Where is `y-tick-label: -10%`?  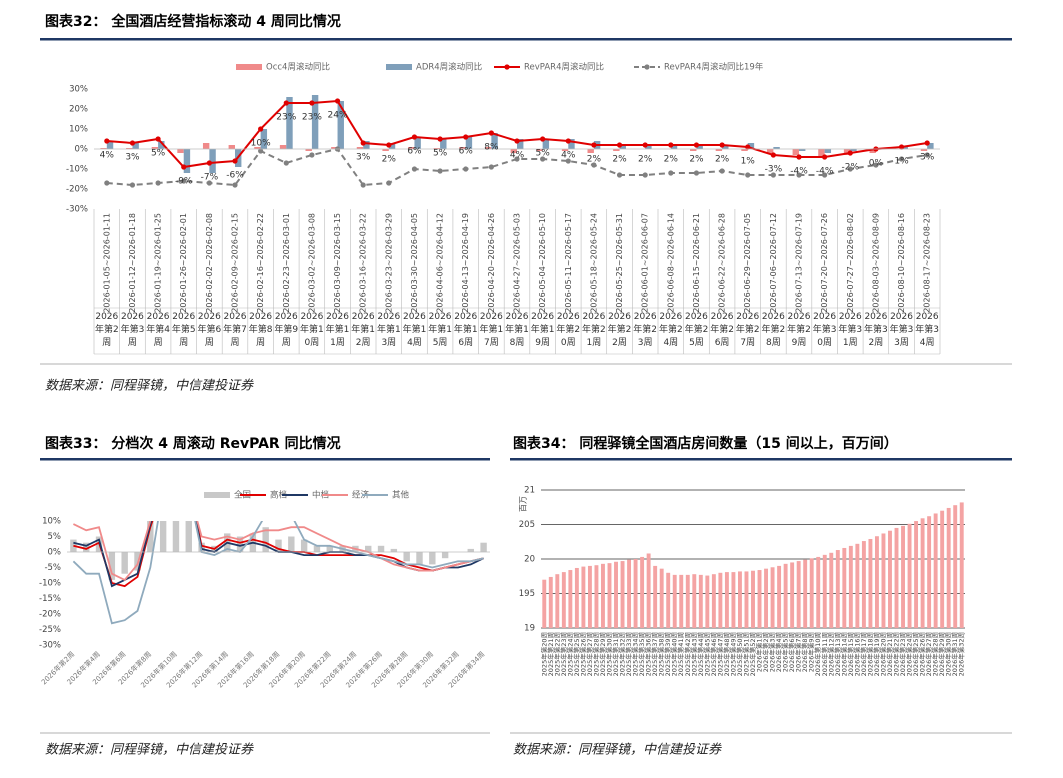 y-tick-label: -10% is located at coordinates (77, 170).